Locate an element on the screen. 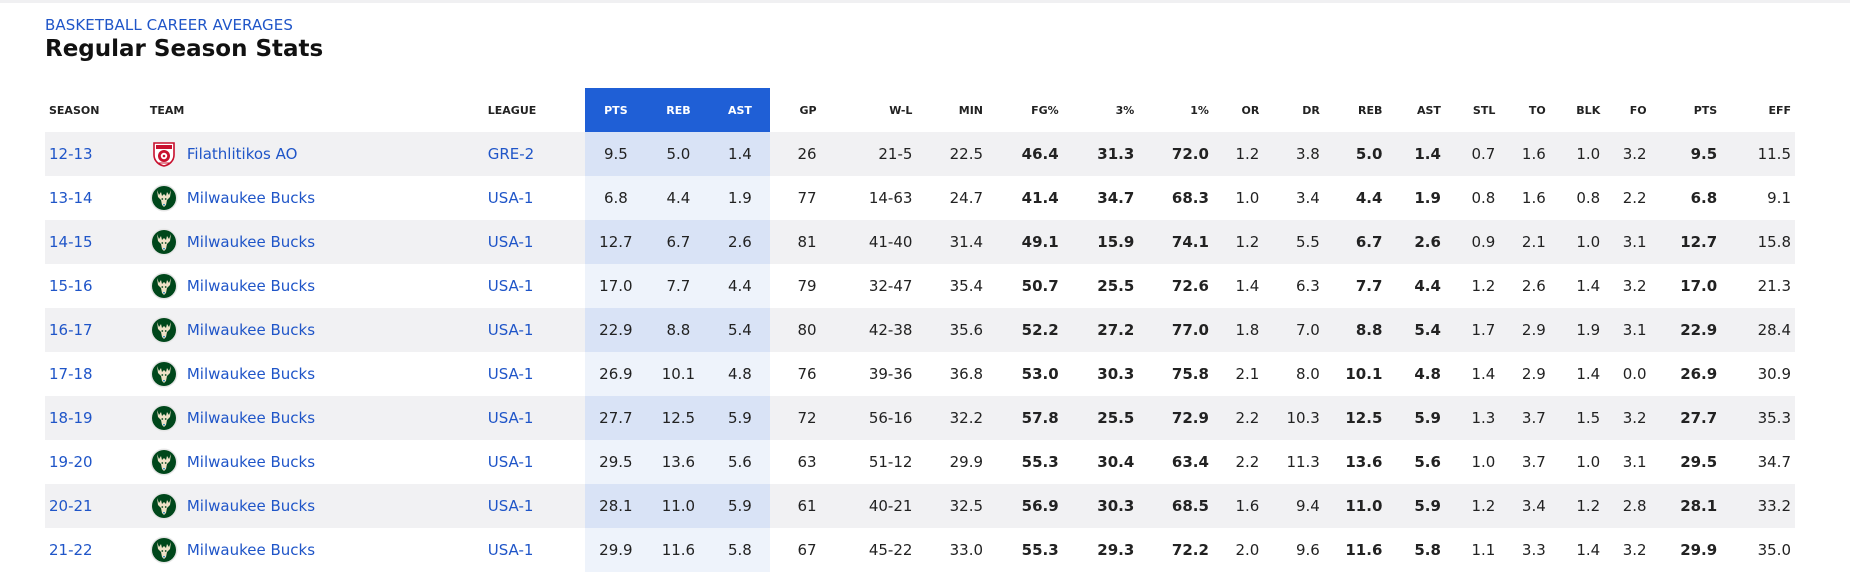 Image resolution: width=1850 pixels, height=583 pixels. eff-cell: 21.3 is located at coordinates (1758, 286).